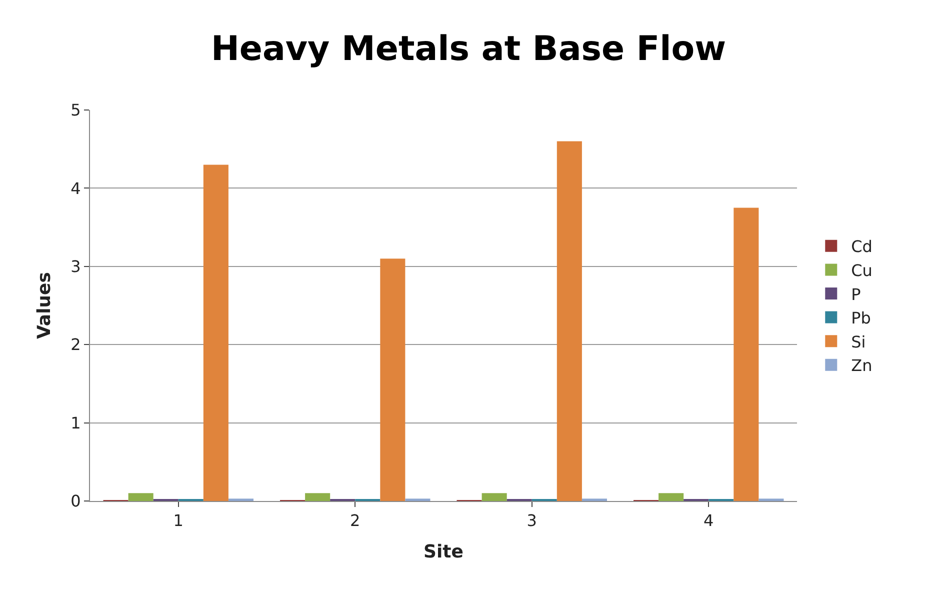  What do you see at coordinates (75, 266) in the screenshot?
I see `y-tick-label: 3` at bounding box center [75, 266].